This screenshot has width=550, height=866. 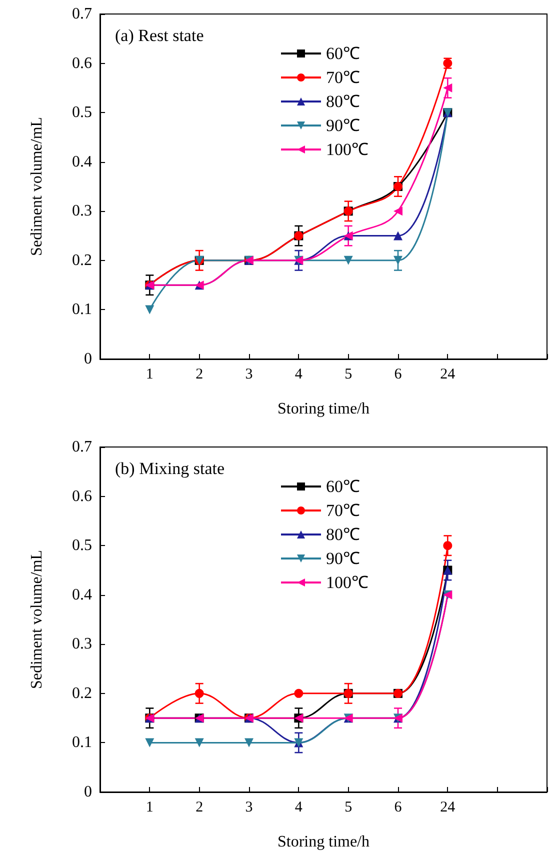 What do you see at coordinates (159, 35) in the screenshot?
I see `text: (a) Rest state` at bounding box center [159, 35].